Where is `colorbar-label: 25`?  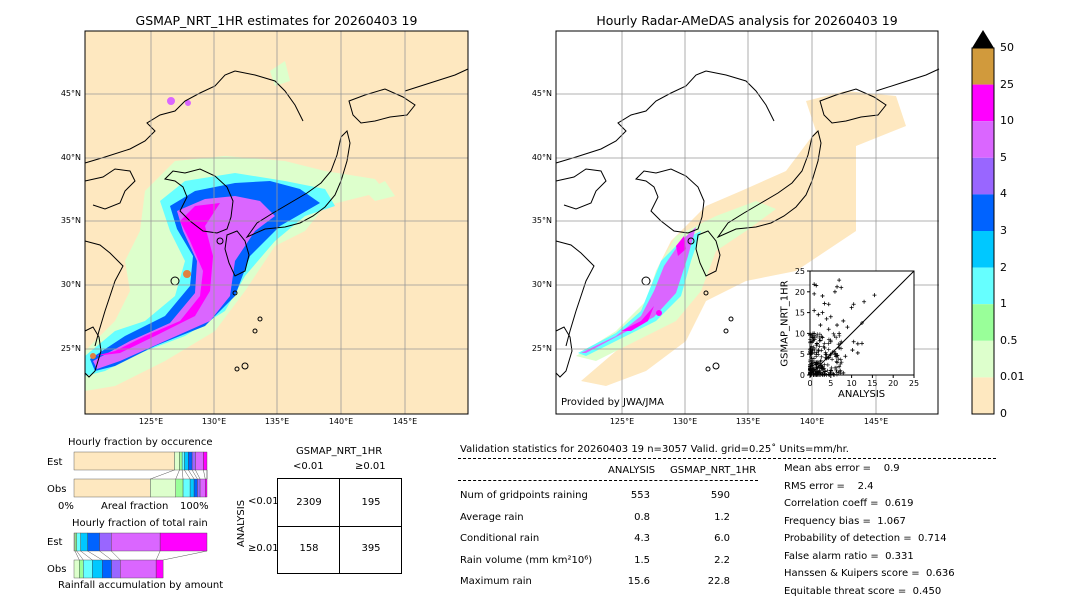
colorbar-label: 25 is located at coordinates (1007, 84).